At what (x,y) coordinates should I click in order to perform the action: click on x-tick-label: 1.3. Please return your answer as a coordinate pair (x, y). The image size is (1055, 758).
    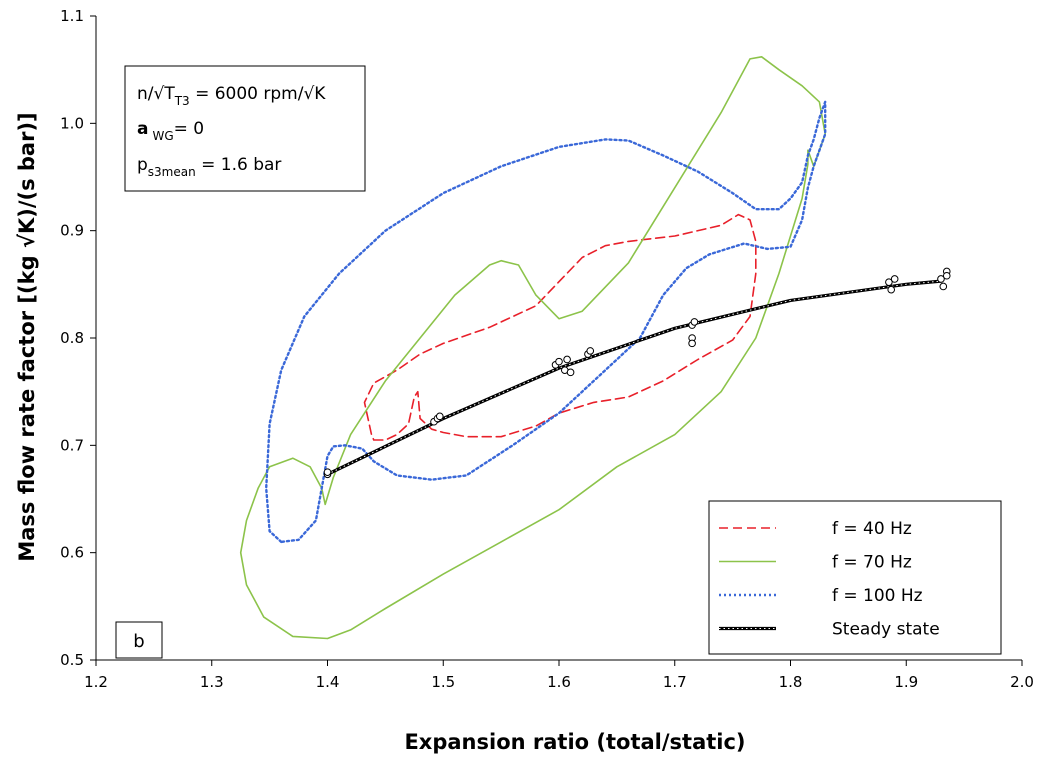
    Looking at the image, I should click on (212, 682).